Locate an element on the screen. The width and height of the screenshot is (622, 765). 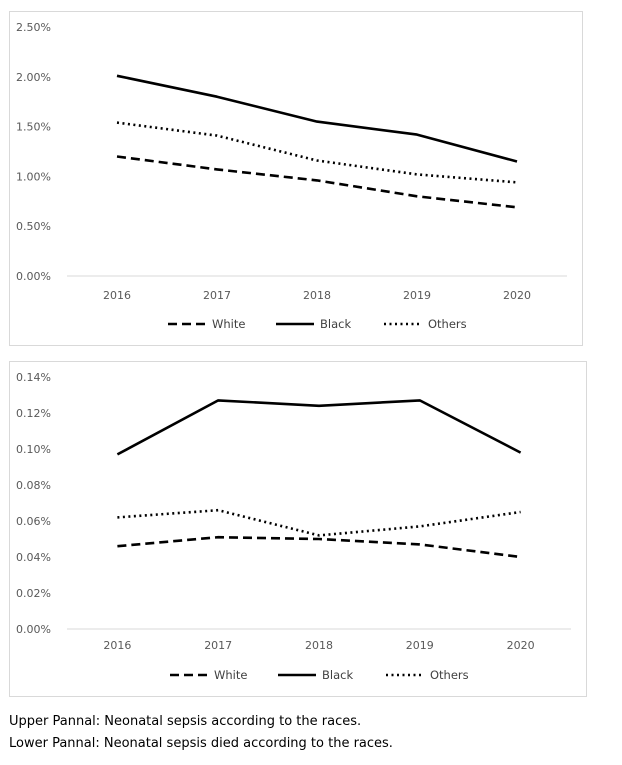
y-tick-label: 0.02% is located at coordinates (33, 593).